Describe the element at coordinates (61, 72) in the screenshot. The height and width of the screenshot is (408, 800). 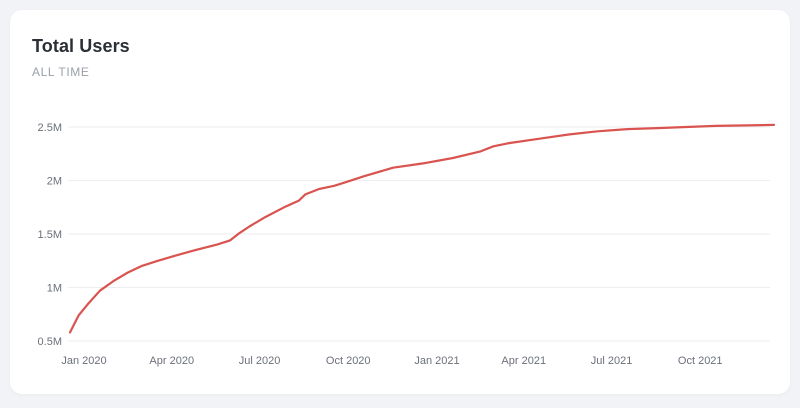
I see `card-subtitle: ALL TIME` at that location.